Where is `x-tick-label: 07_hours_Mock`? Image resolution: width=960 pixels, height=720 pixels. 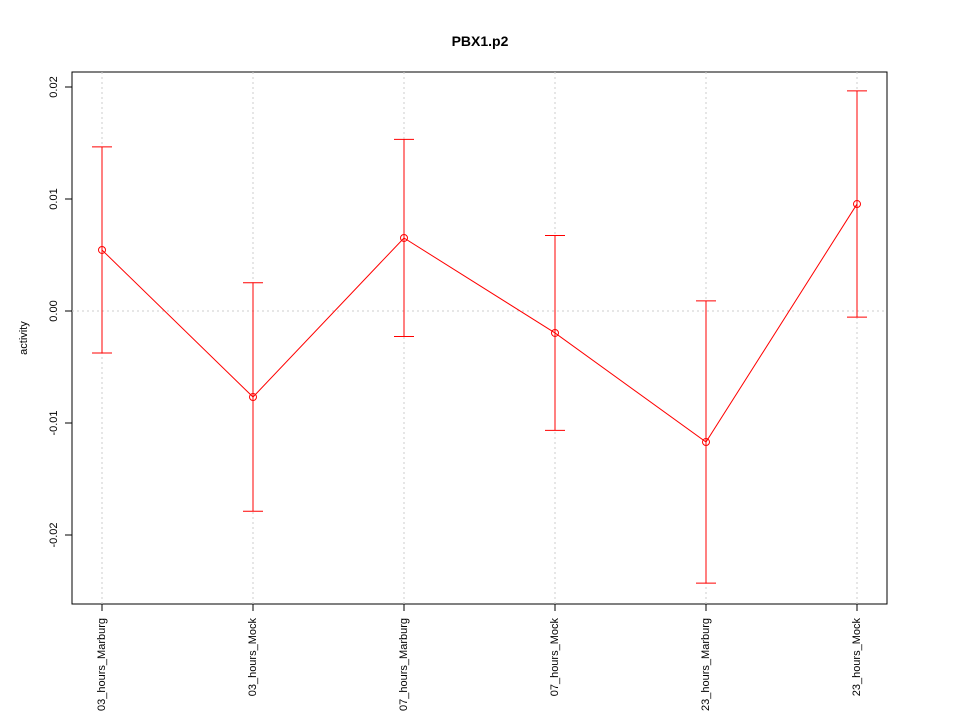
x-tick-label: 07_hours_Mock is located at coordinates (555, 657).